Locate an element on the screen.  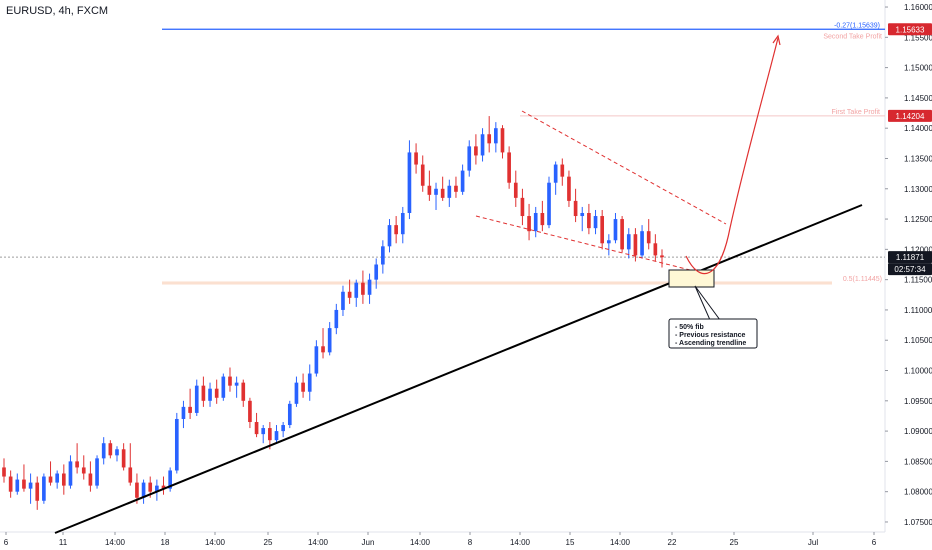
price-tick-label: 1.12500 is located at coordinates (918, 219).